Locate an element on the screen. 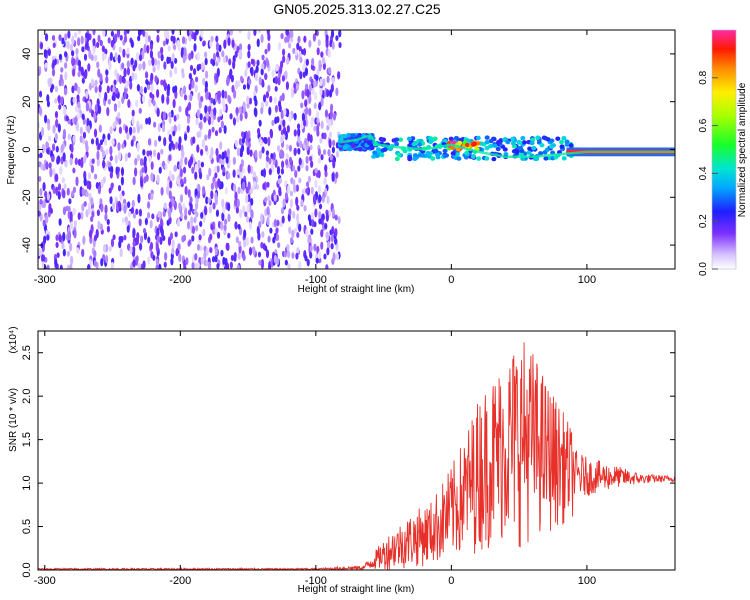  colorbar-frame is located at coordinates (724, 149).